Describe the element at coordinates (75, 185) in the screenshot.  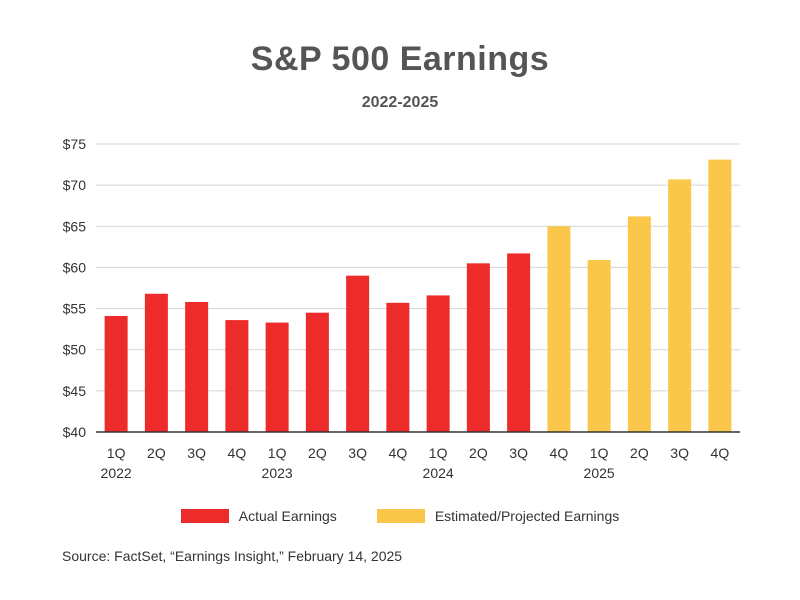
I see `y-tick-label: $70` at that location.